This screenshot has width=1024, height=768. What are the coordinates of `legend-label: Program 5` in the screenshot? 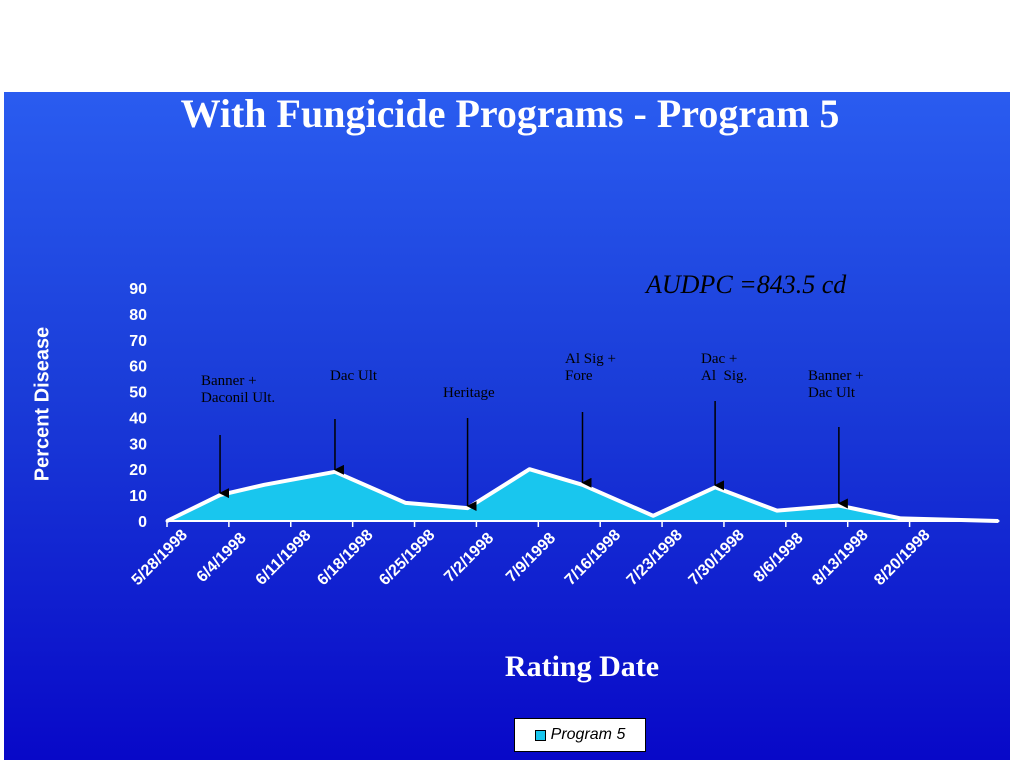 It's located at (588, 734).